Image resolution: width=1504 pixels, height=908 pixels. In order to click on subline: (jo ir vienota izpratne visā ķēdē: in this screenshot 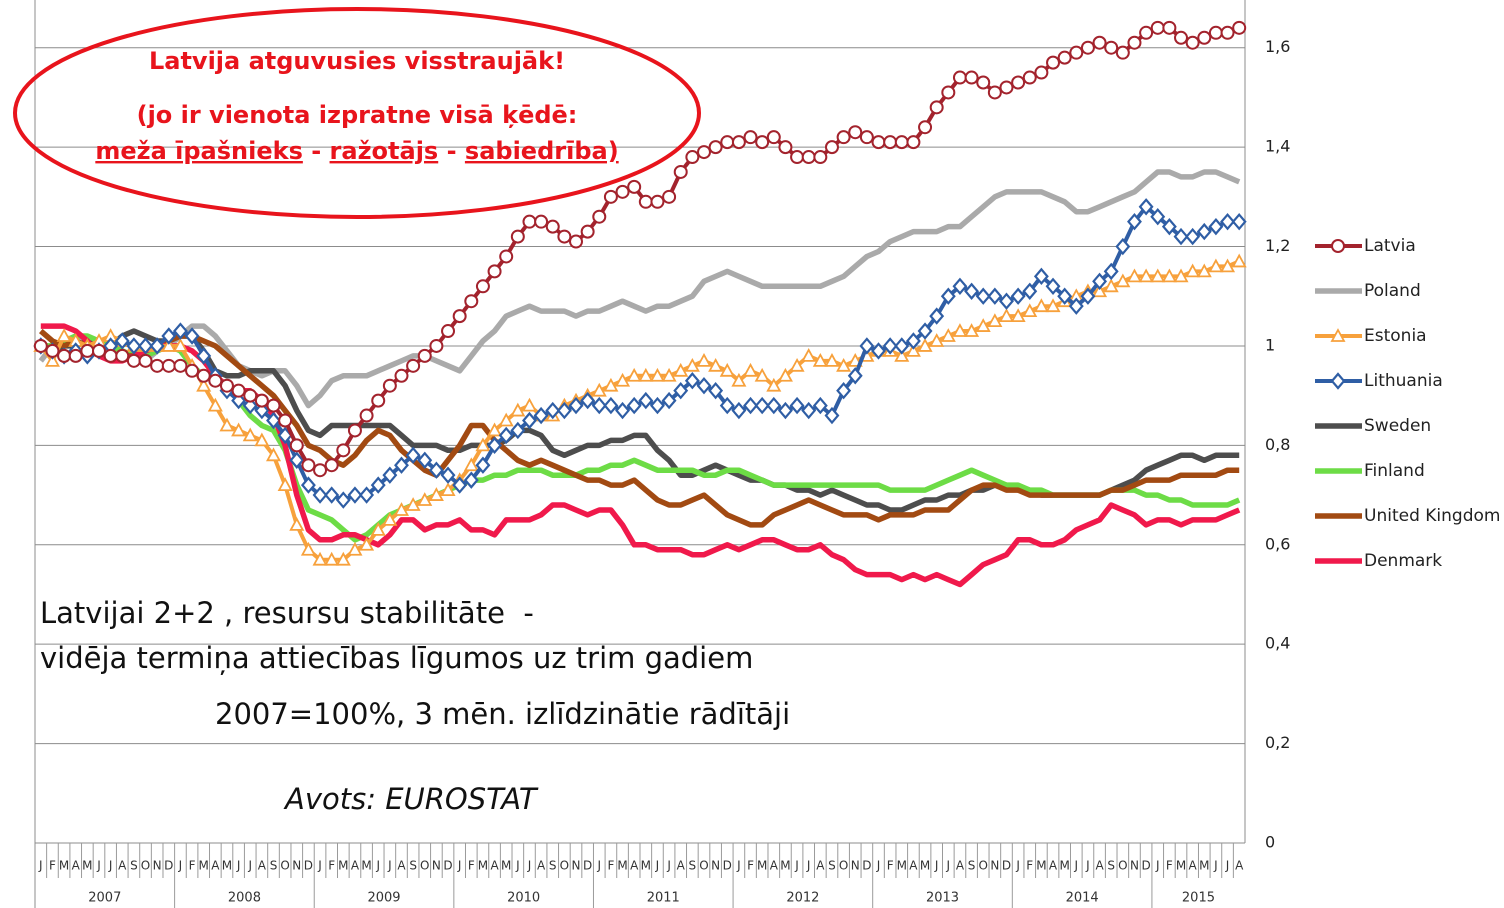, I will do `click(357, 115)`.